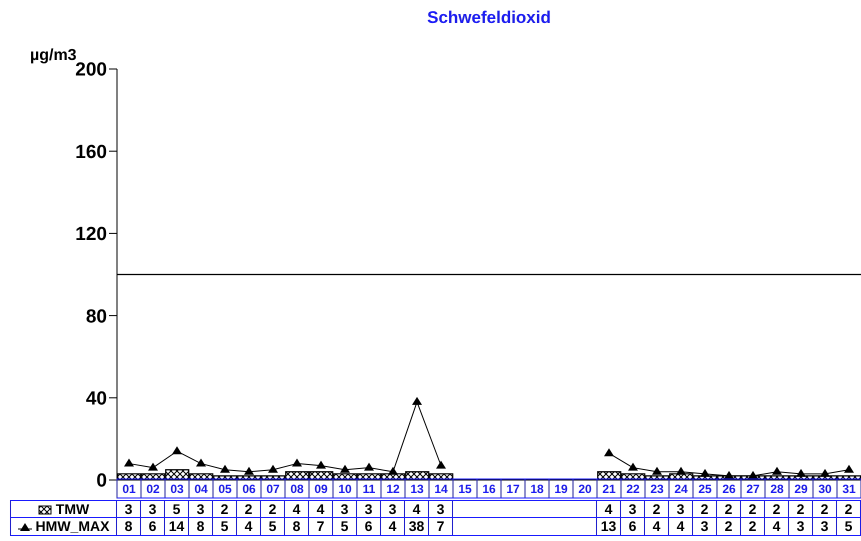  What do you see at coordinates (537, 489) in the screenshot?
I see `x-tick-label: 18` at bounding box center [537, 489].